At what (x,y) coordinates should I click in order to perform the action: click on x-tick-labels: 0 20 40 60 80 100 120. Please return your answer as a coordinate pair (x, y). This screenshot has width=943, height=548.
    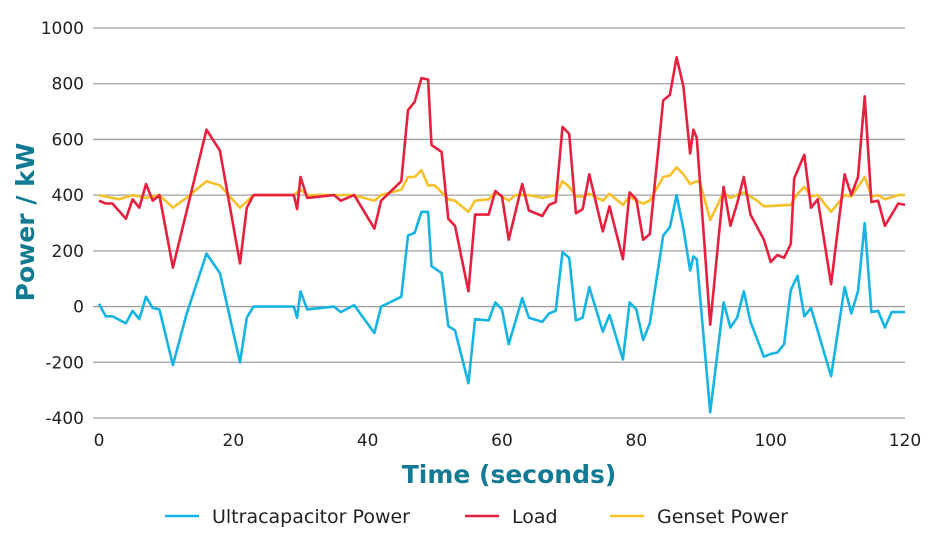
    Looking at the image, I should click on (508, 441).